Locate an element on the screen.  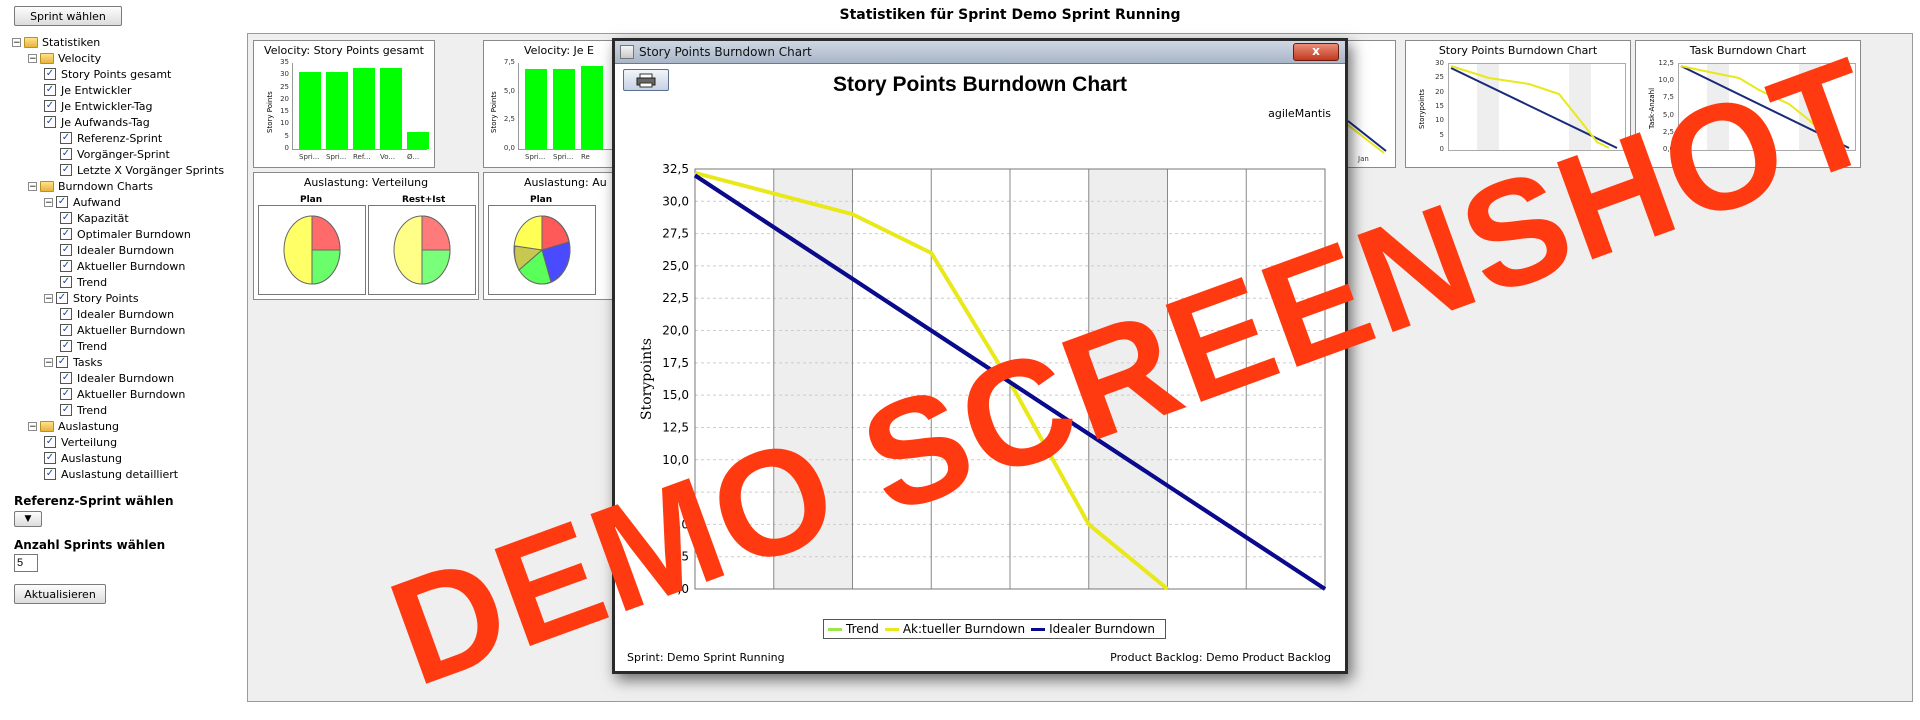
sprint-select-button: Sprint wählen is located at coordinates (68, 16).